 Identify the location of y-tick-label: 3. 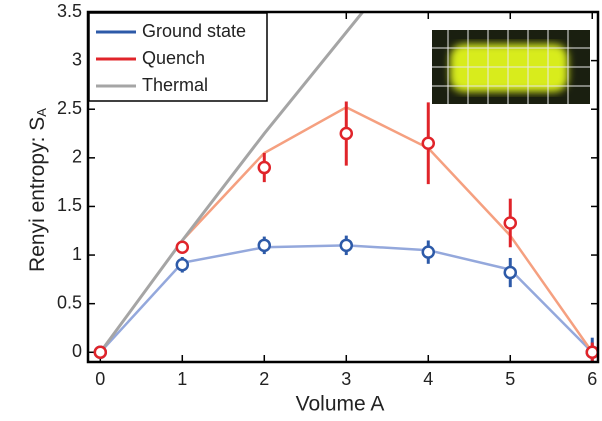
(77, 59).